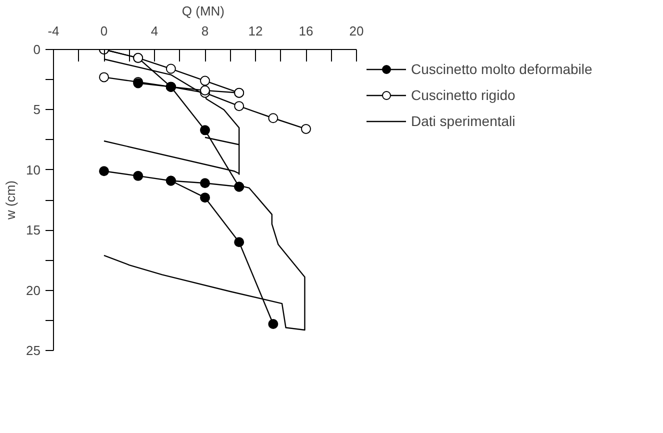  What do you see at coordinates (37, 49) in the screenshot?
I see `y-tick-label: 0` at bounding box center [37, 49].